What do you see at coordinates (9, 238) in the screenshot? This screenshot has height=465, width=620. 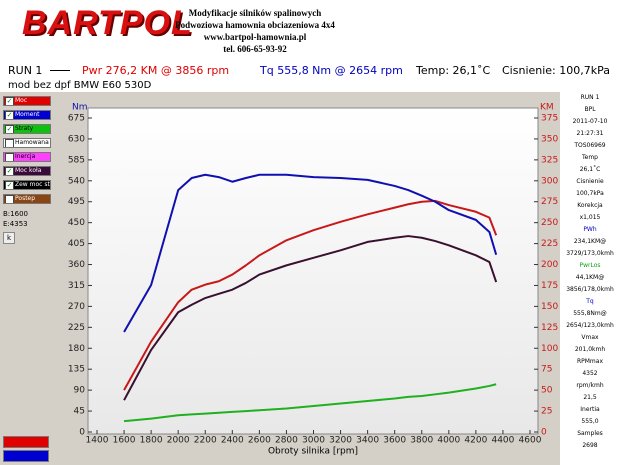 I see `button: k` at bounding box center [9, 238].